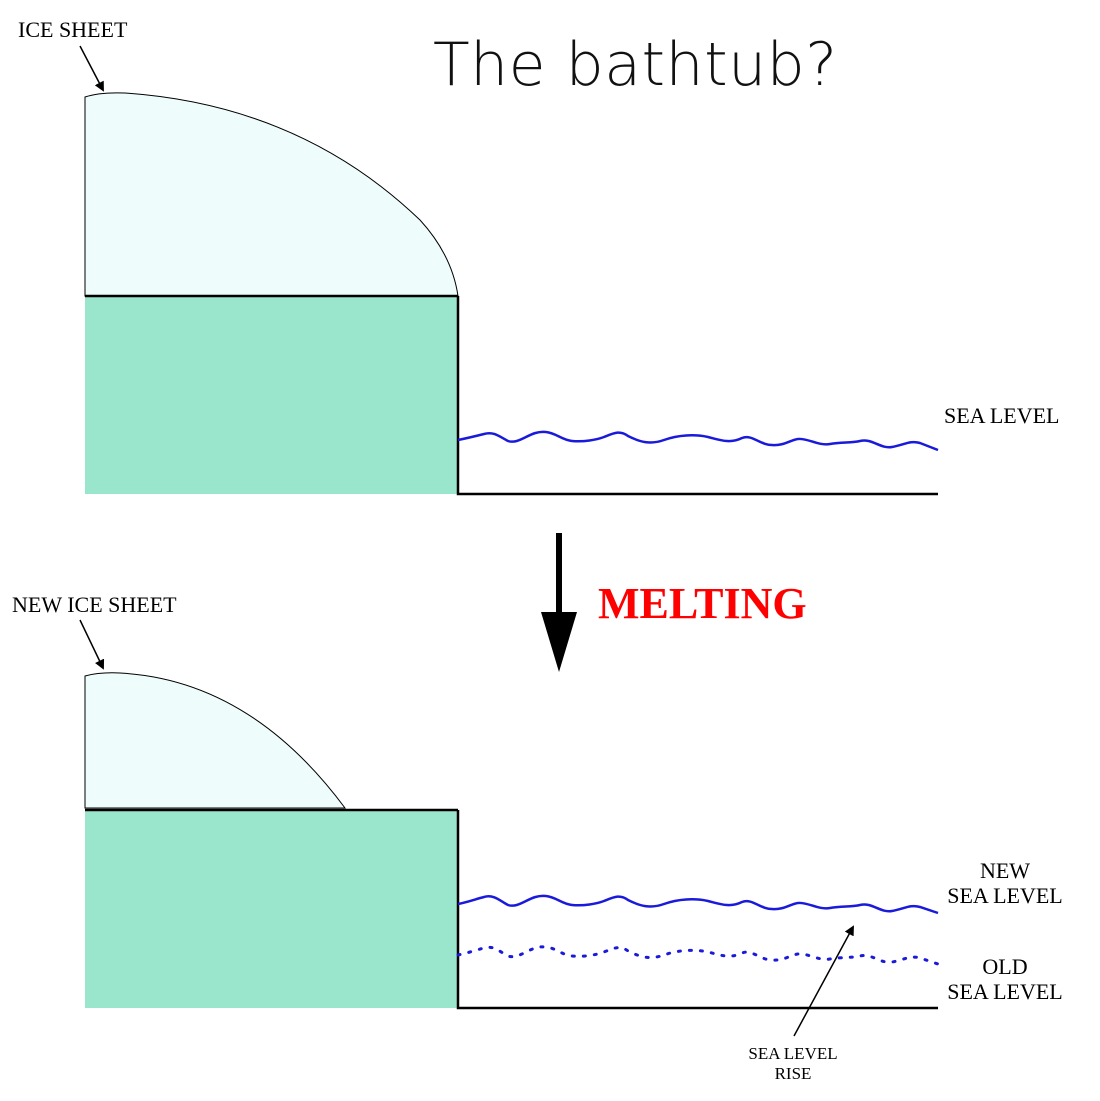 This screenshot has width=1100, height=1101. Describe the element at coordinates (215, 740) in the screenshot. I see `new-ice-sheet` at that location.